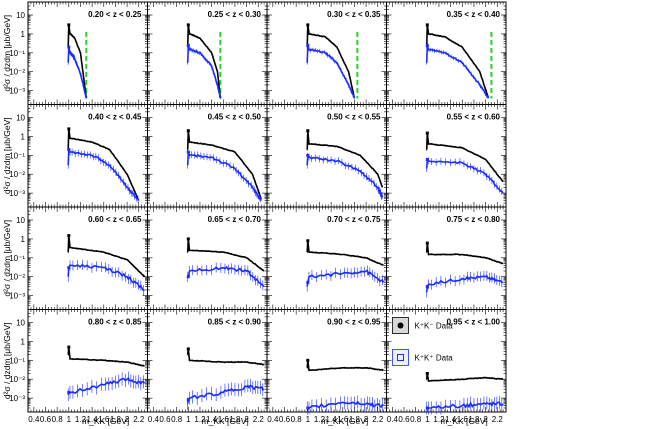  What do you see at coordinates (235, 322) in the screenshot?
I see `z-bin-label: 0.85 < z < 0.90` at bounding box center [235, 322].